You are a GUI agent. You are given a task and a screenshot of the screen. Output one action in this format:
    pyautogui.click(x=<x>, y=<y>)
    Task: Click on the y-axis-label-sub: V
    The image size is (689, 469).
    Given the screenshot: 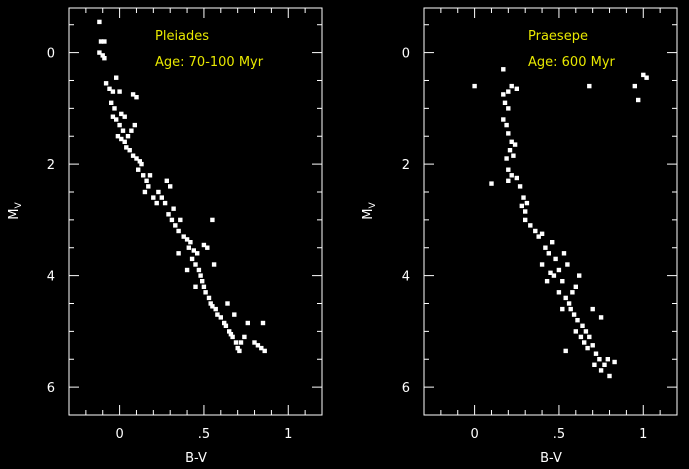 What is the action you would take?
    pyautogui.click(x=19, y=204)
    